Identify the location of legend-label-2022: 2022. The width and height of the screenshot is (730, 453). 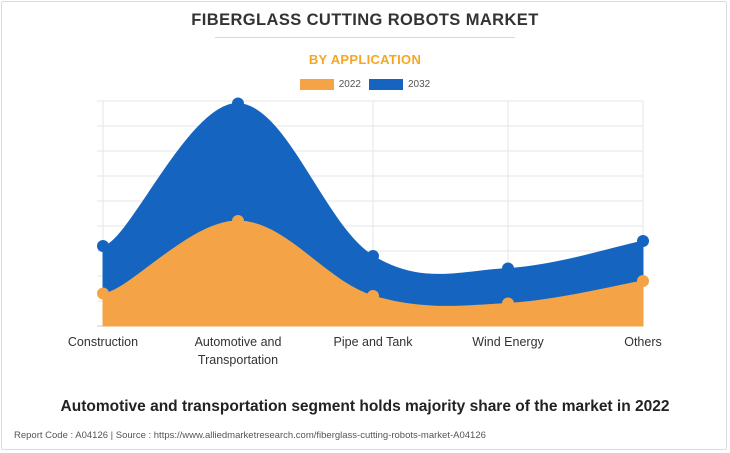
(349, 84).